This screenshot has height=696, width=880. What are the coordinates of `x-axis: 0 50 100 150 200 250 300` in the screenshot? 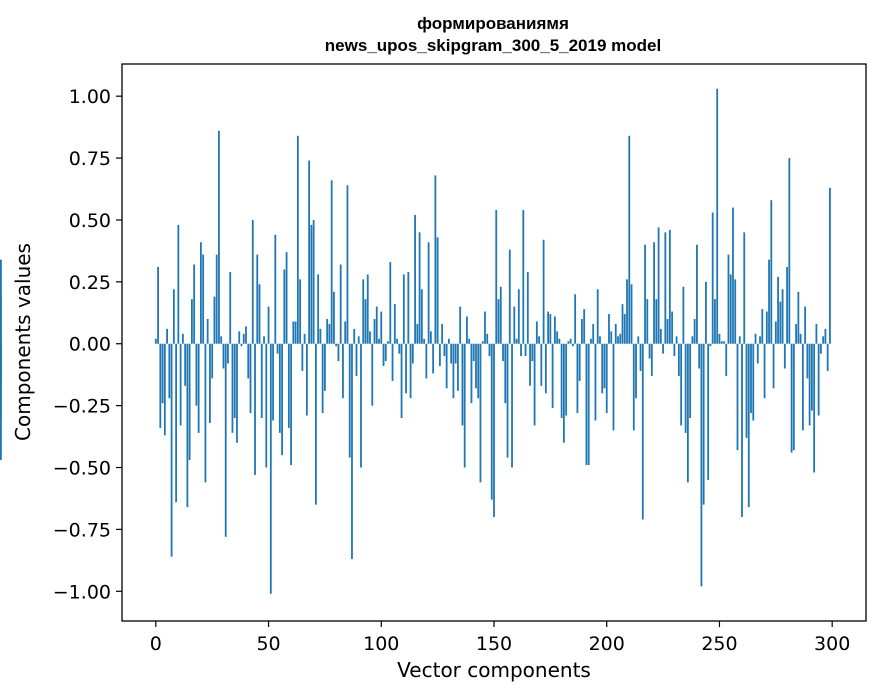 It's located at (500, 638).